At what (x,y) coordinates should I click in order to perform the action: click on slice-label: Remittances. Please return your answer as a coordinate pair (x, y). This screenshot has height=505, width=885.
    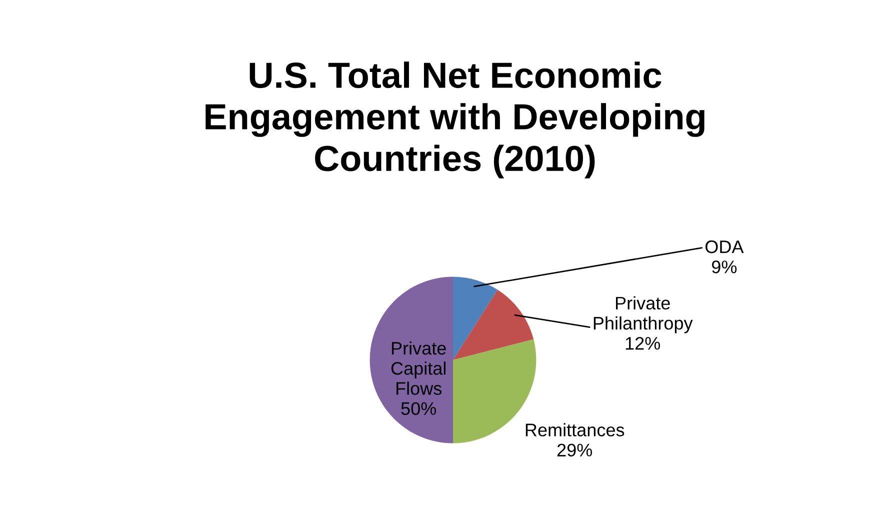
    Looking at the image, I should click on (575, 429).